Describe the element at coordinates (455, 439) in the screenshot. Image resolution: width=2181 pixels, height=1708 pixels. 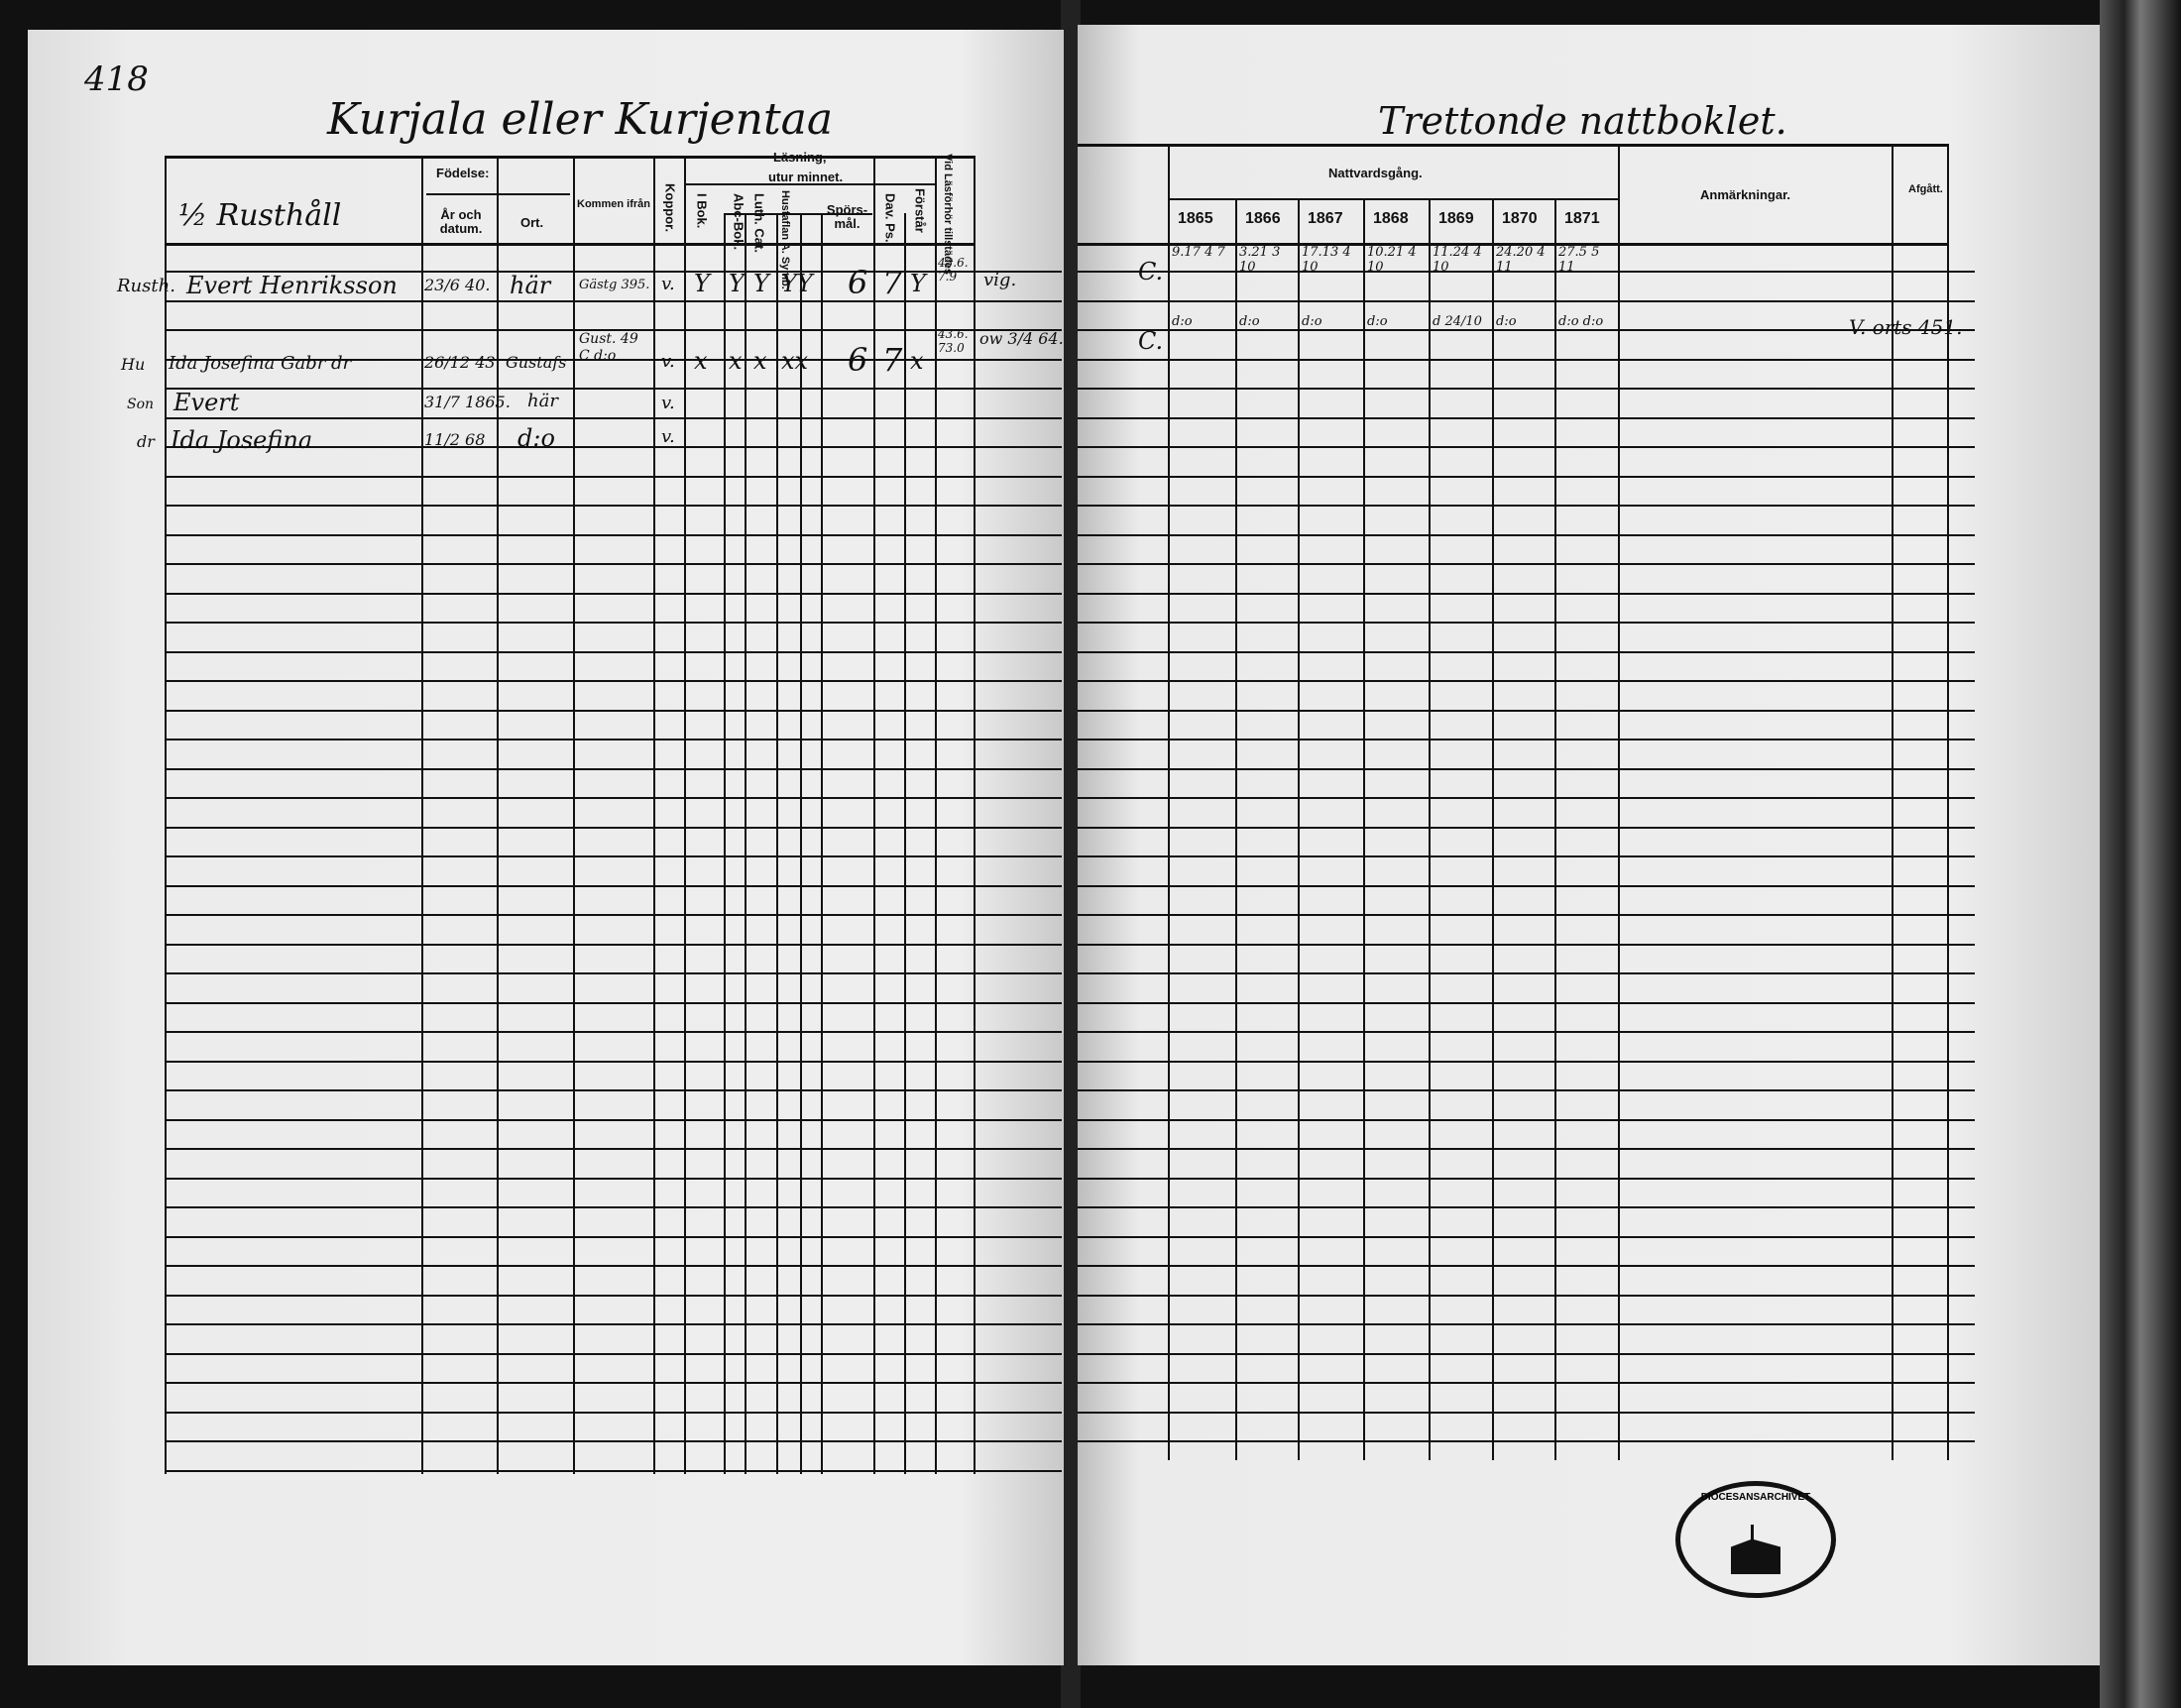
I see `birth-date: 11/2 68` at that location.